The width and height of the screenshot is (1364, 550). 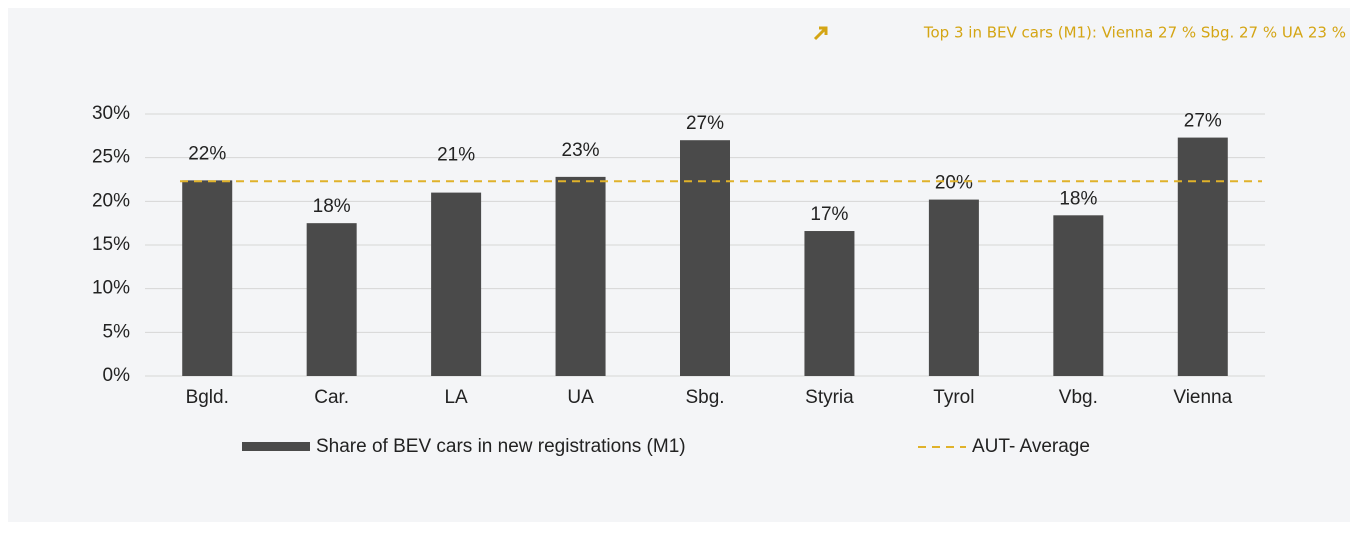 What do you see at coordinates (456, 154) in the screenshot?
I see `value-label: 21%` at bounding box center [456, 154].